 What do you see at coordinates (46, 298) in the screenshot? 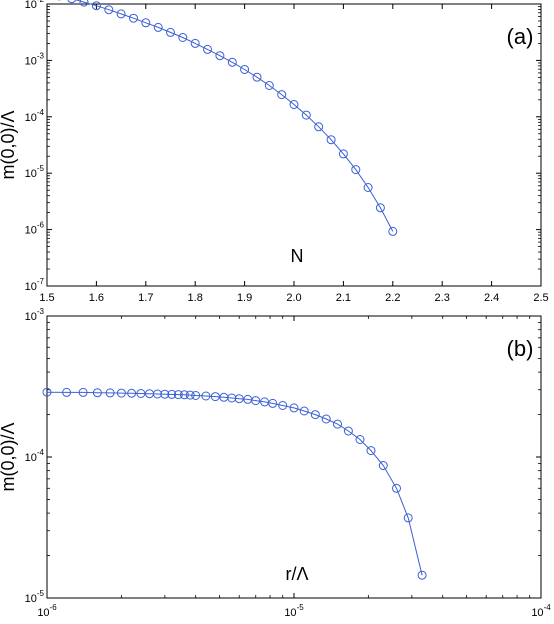
I see `x-tick-label: 1.5` at bounding box center [46, 298].